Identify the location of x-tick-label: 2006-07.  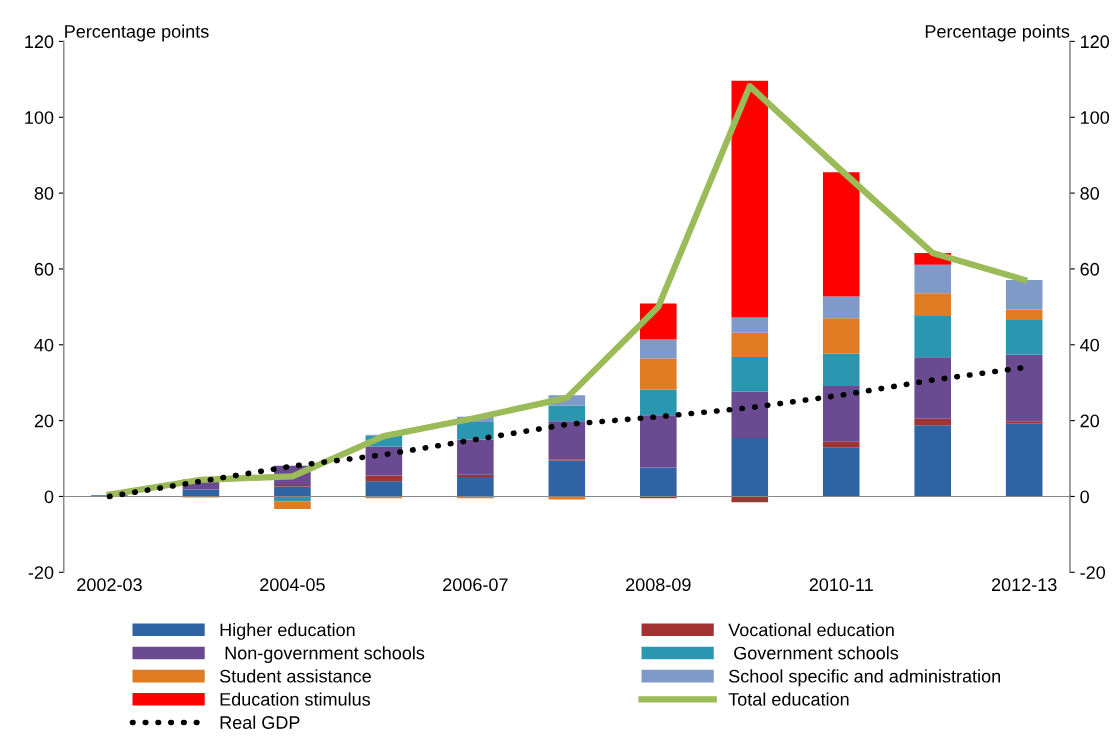
(475, 585).